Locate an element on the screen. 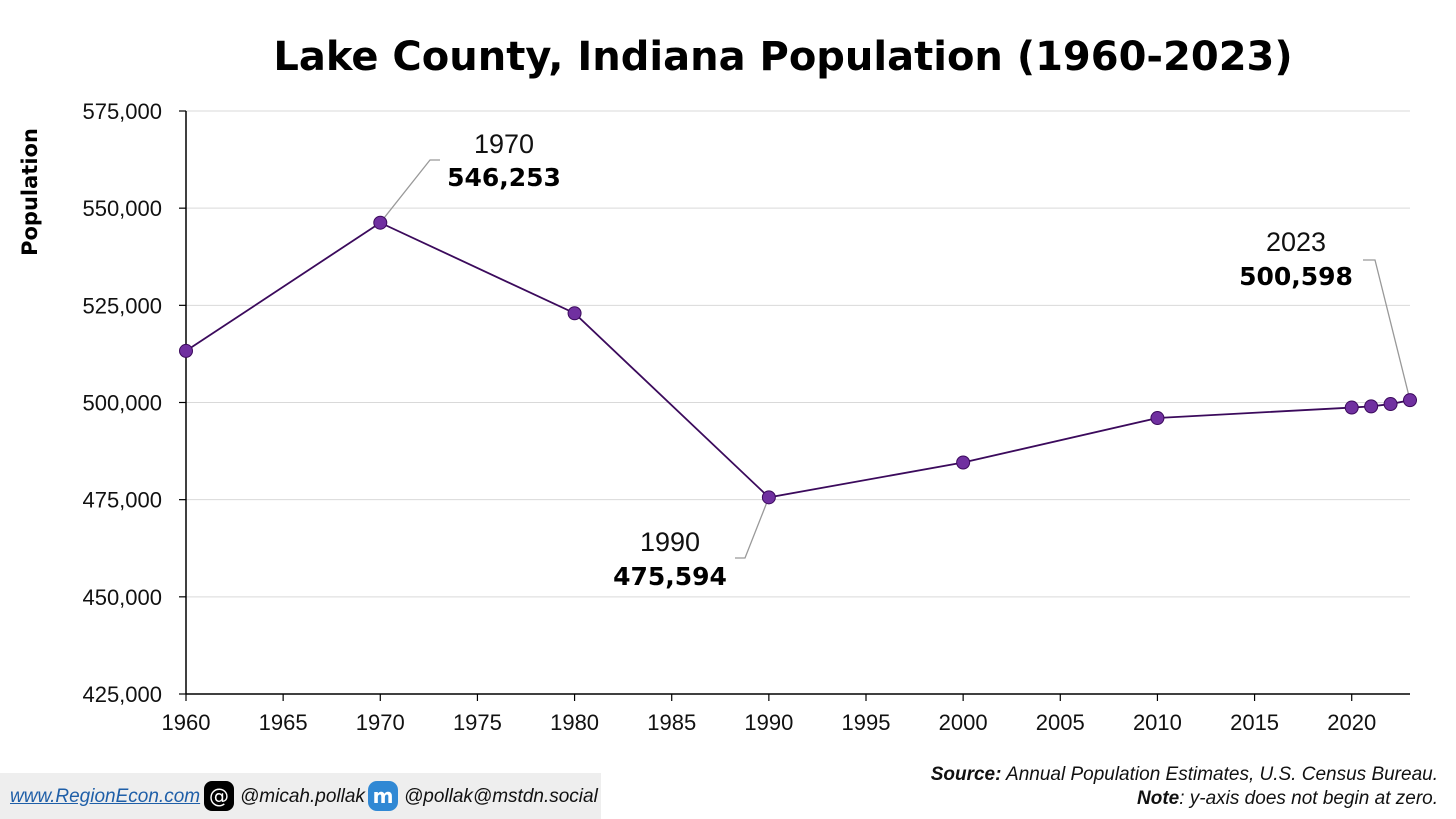 The height and width of the screenshot is (819, 1456). note-label: Note is located at coordinates (1158, 798).